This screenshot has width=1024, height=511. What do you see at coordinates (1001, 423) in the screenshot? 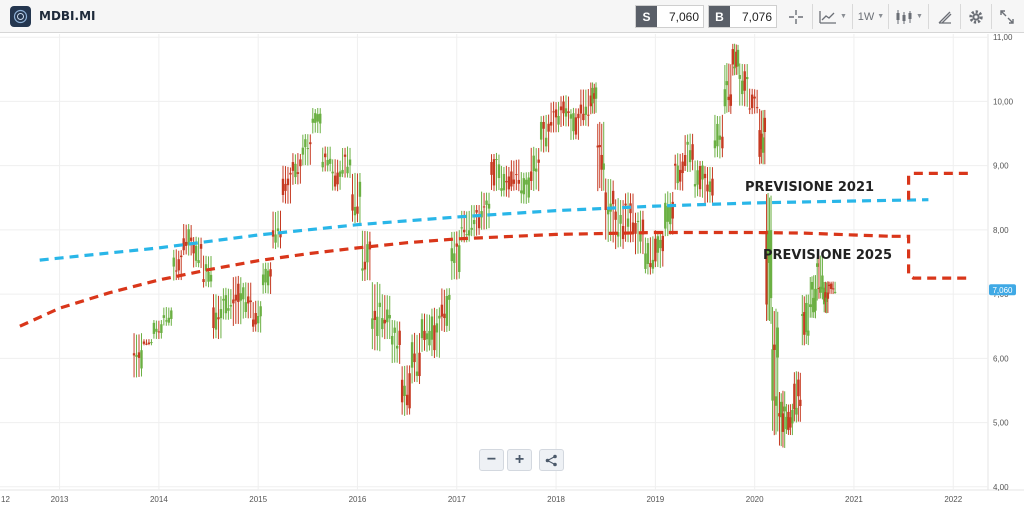
I see `y-tick-label: 5,00` at bounding box center [1001, 423].